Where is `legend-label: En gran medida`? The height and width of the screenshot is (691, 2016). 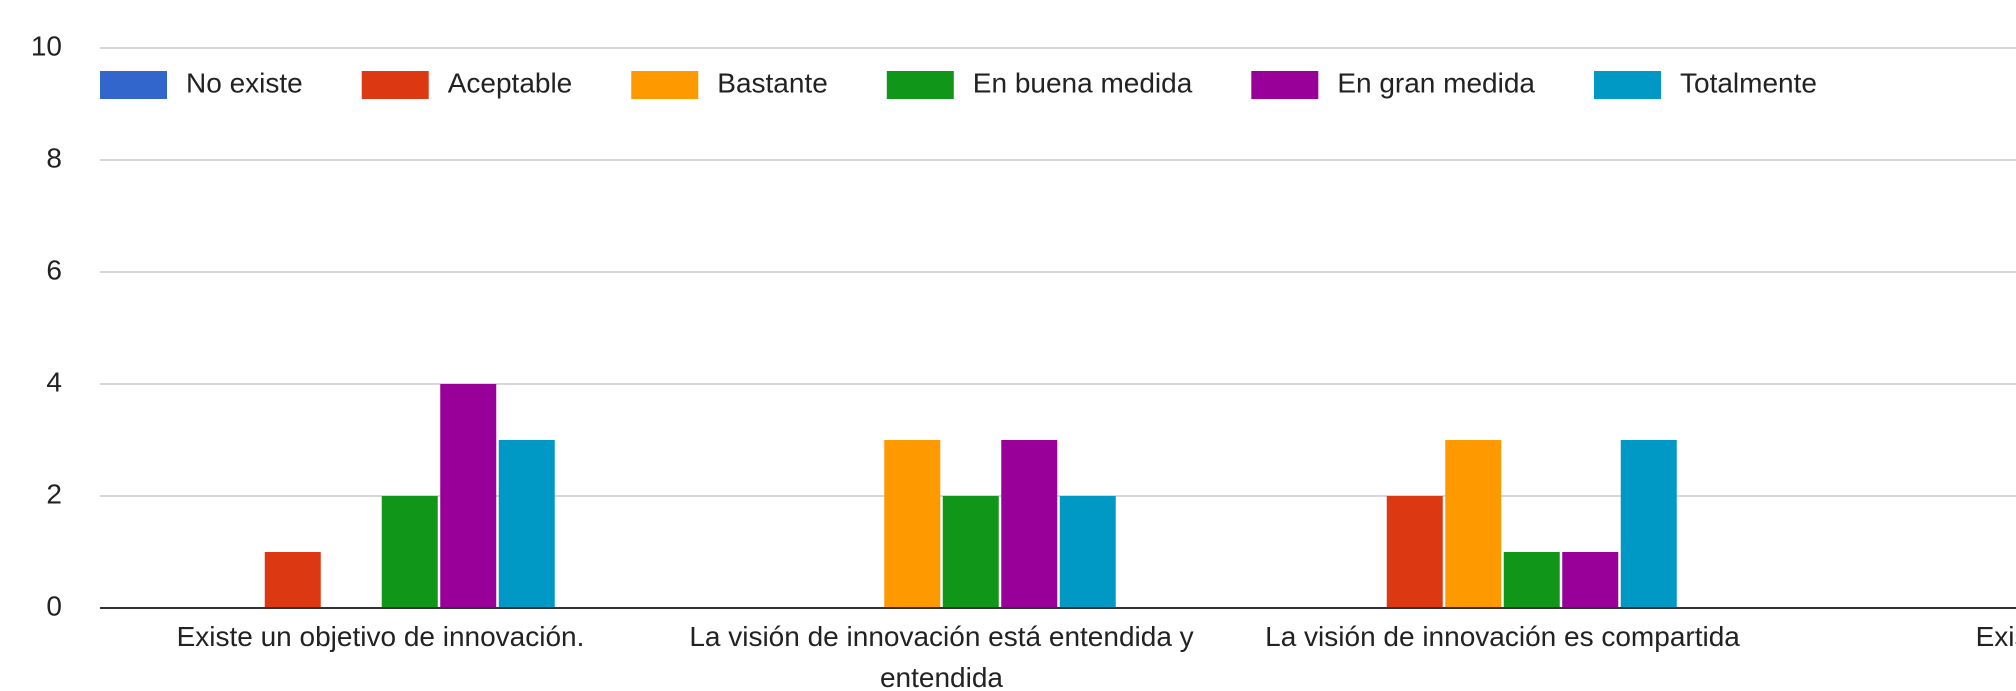
legend-label: En gran medida is located at coordinates (1436, 82).